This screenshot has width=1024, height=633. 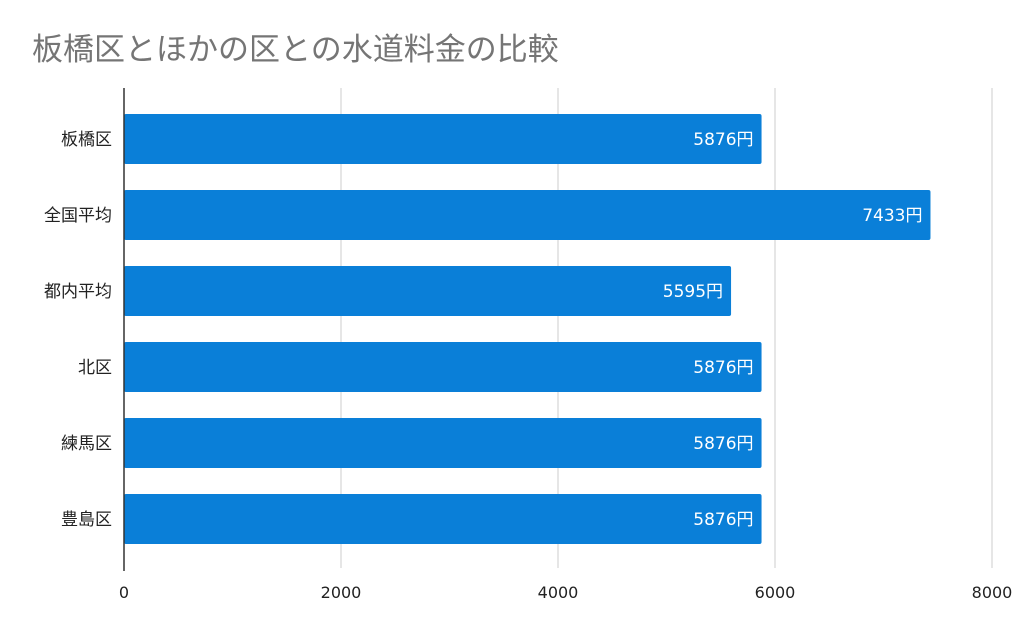 What do you see at coordinates (124, 592) in the screenshot?
I see `x-tick-label: 0` at bounding box center [124, 592].